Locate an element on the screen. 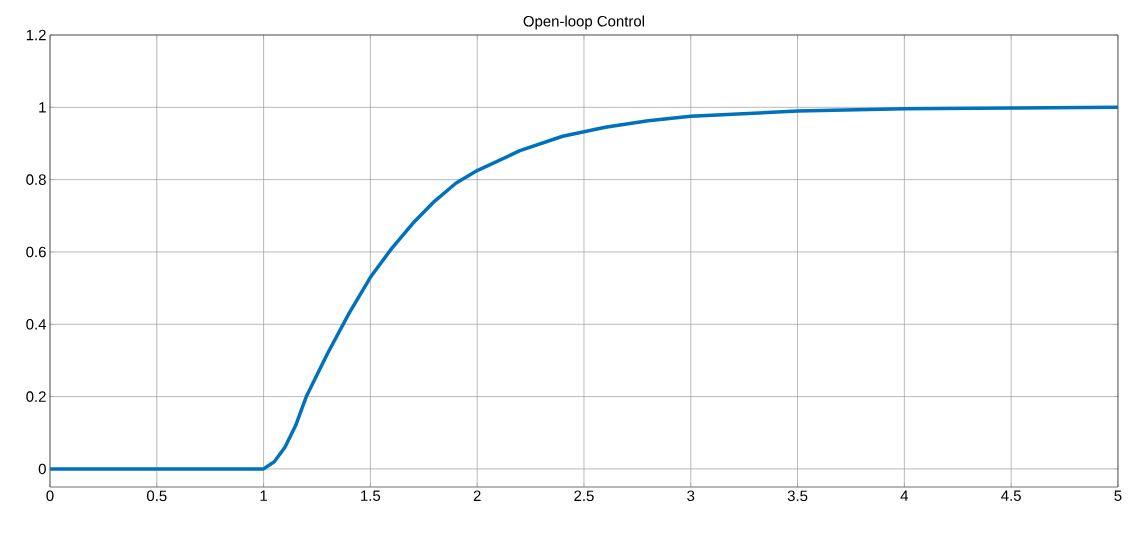 This screenshot has height=541, width=1131. x-tick-label: 4.5 is located at coordinates (1011, 495).